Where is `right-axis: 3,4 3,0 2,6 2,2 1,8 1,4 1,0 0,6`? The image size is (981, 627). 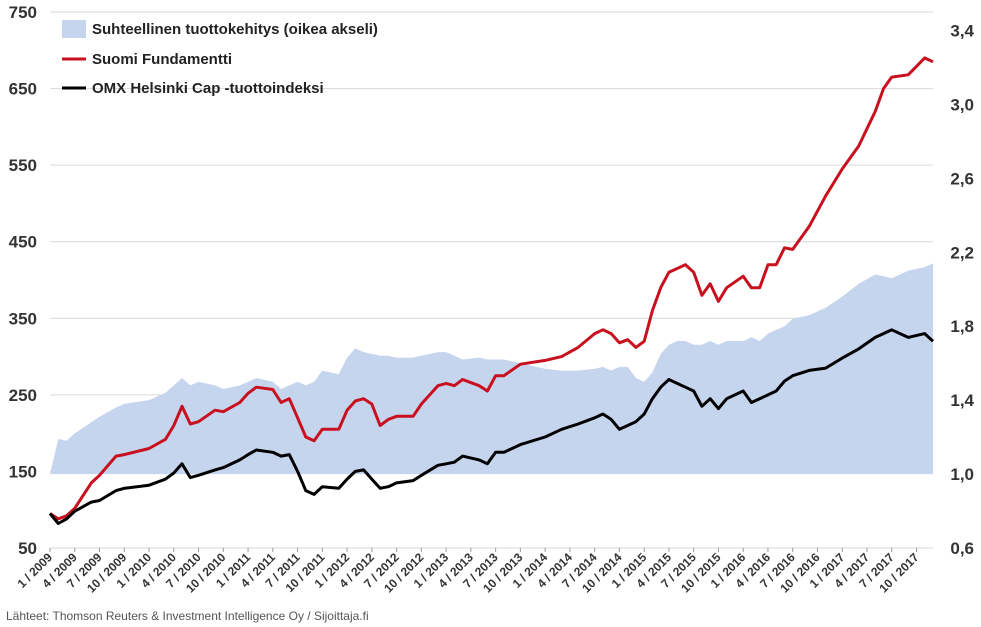
right-axis: 3,4 3,0 2,6 2,2 1,8 1,4 1,0 0,6 is located at coordinates (962, 289).